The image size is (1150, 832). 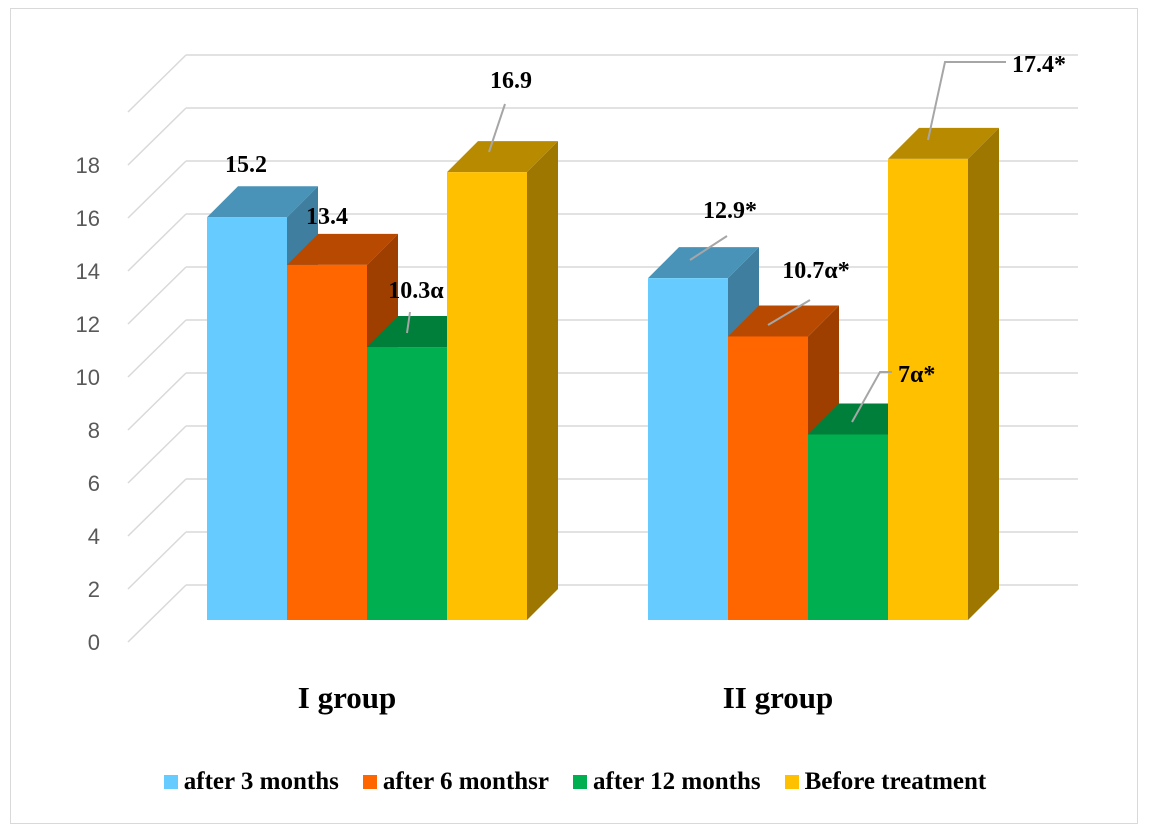 I want to click on data-label: 10.3α, so click(x=416, y=291).